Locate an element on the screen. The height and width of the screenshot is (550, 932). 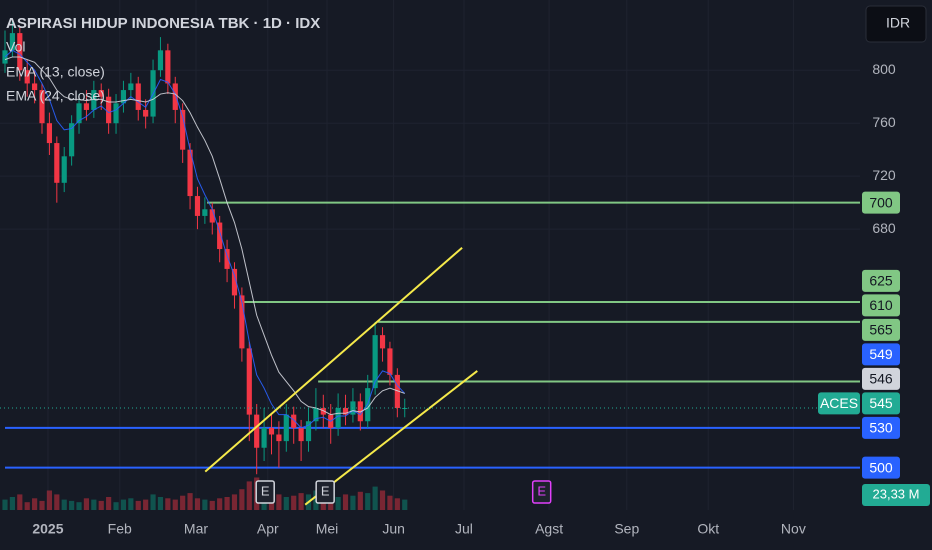
y-tick-label: 800 is located at coordinates (884, 69).